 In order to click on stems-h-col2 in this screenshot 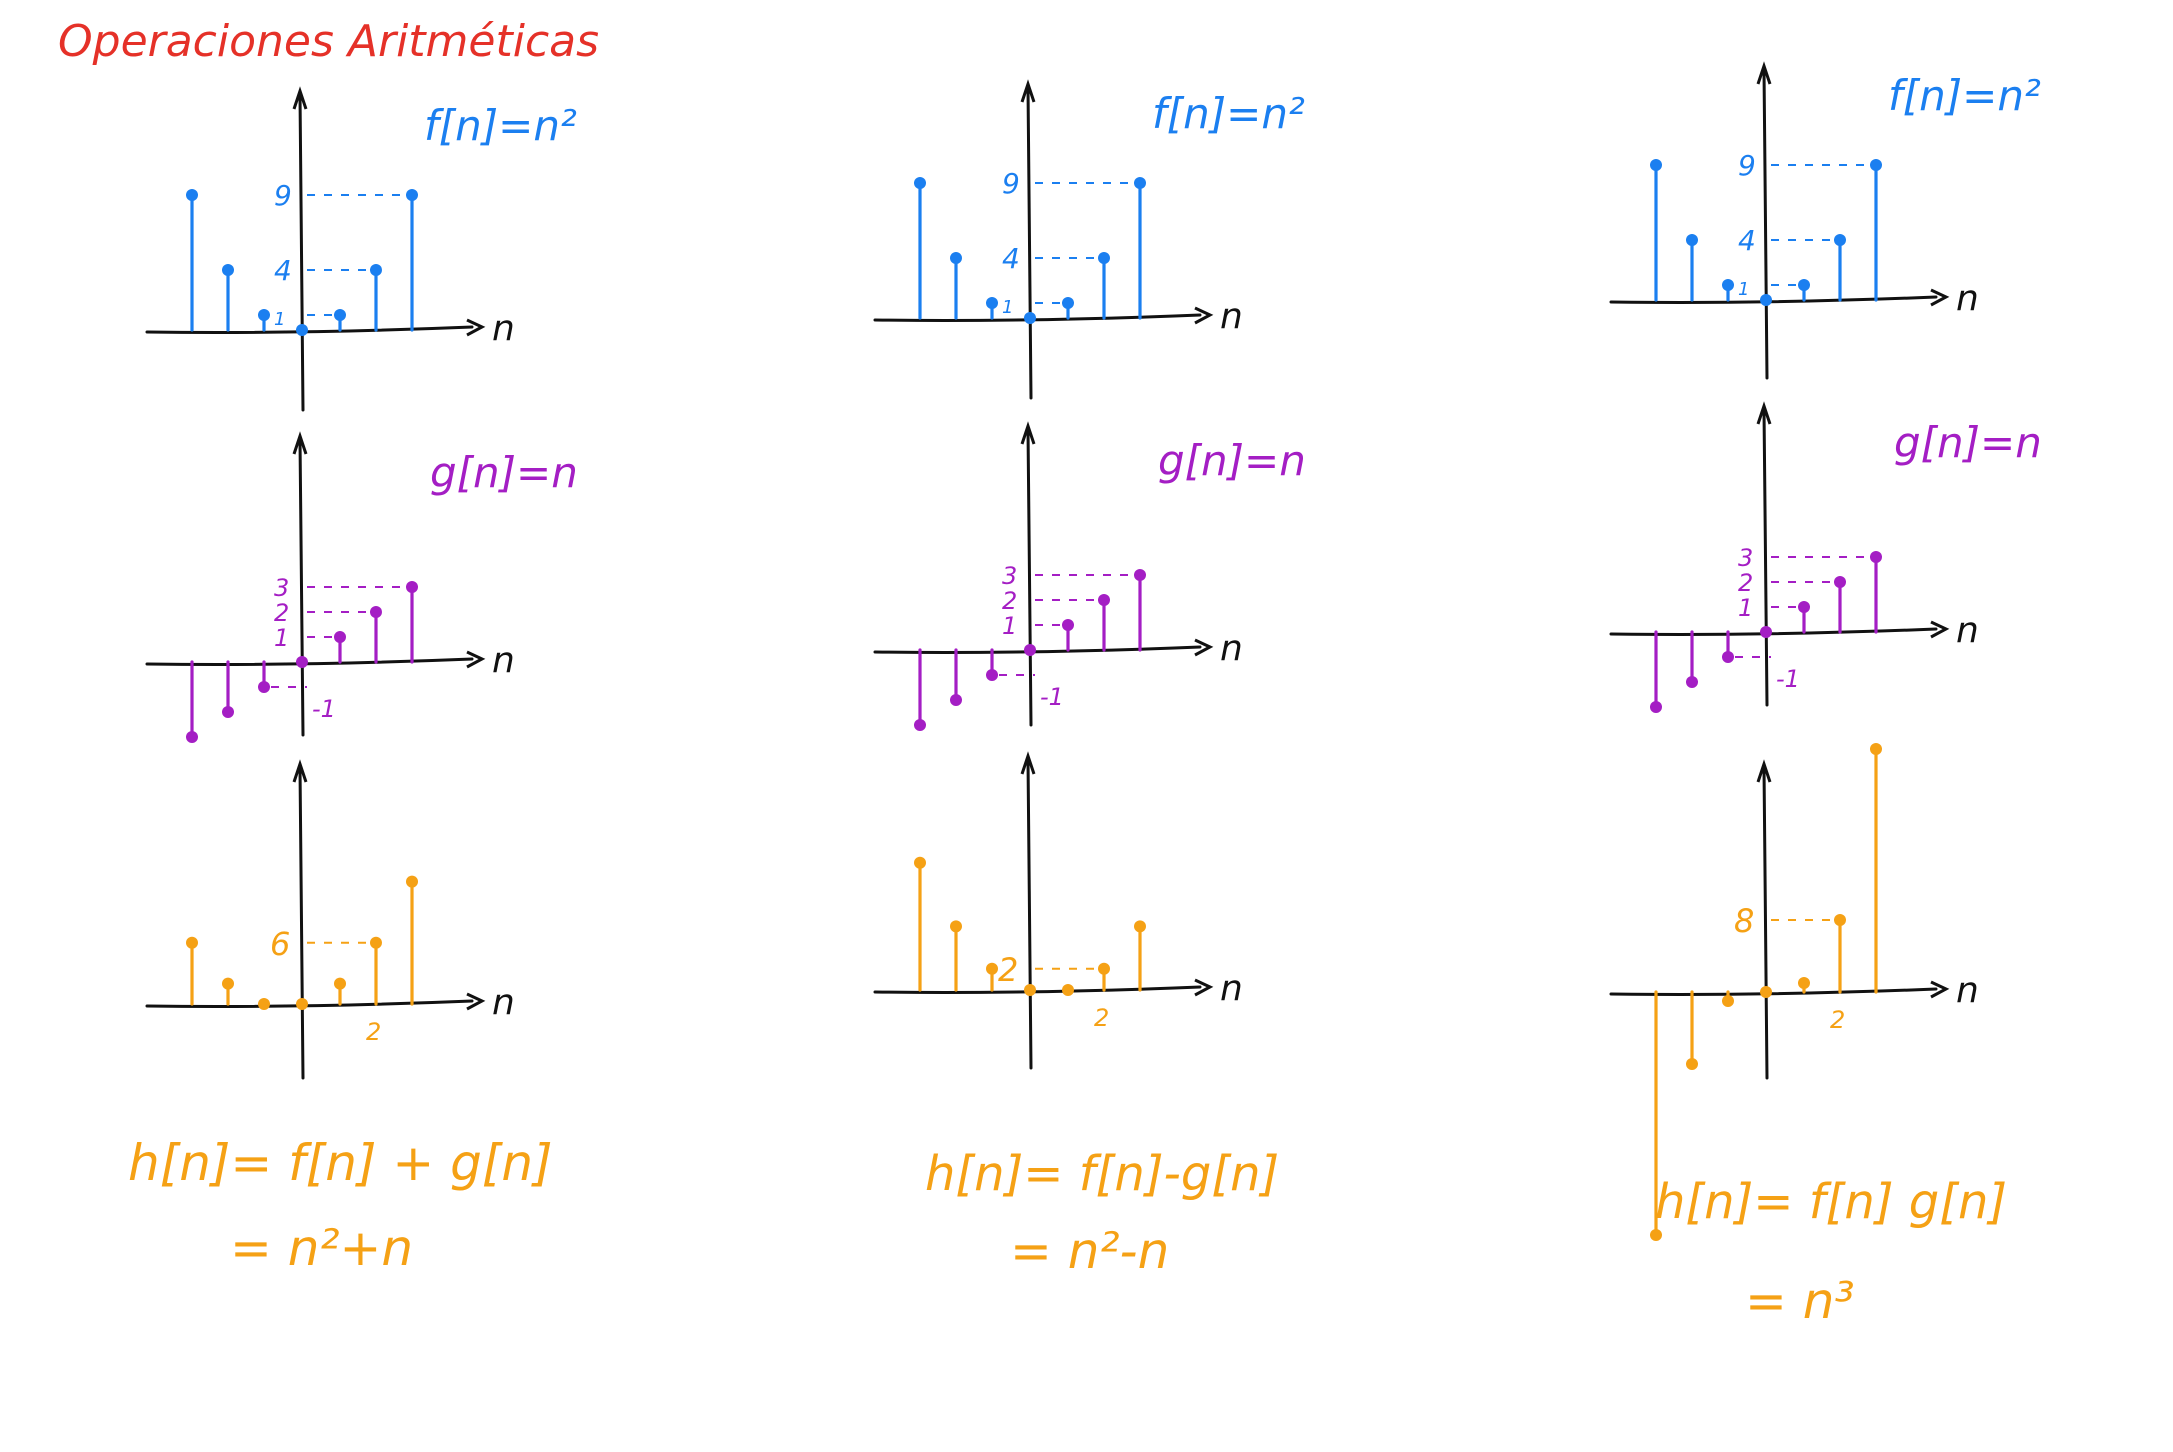, I will do `click(1030, 926)`.